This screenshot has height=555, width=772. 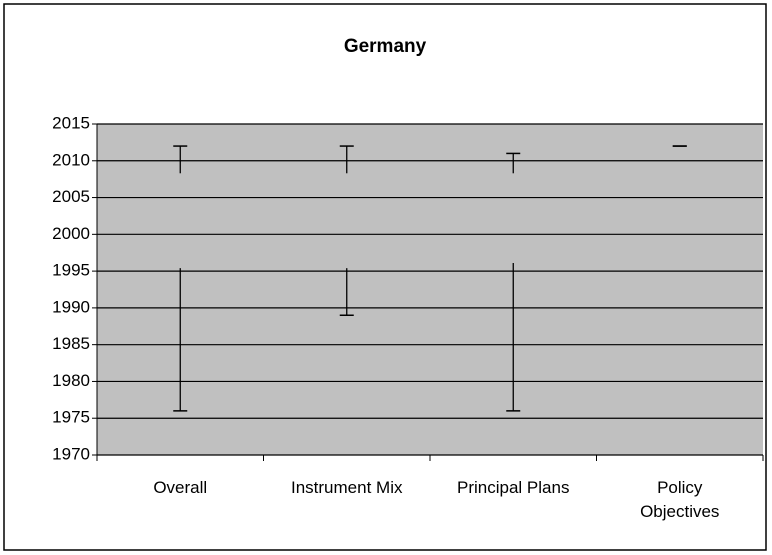 What do you see at coordinates (71, 122) in the screenshot?
I see `y-tick-label: 2015` at bounding box center [71, 122].